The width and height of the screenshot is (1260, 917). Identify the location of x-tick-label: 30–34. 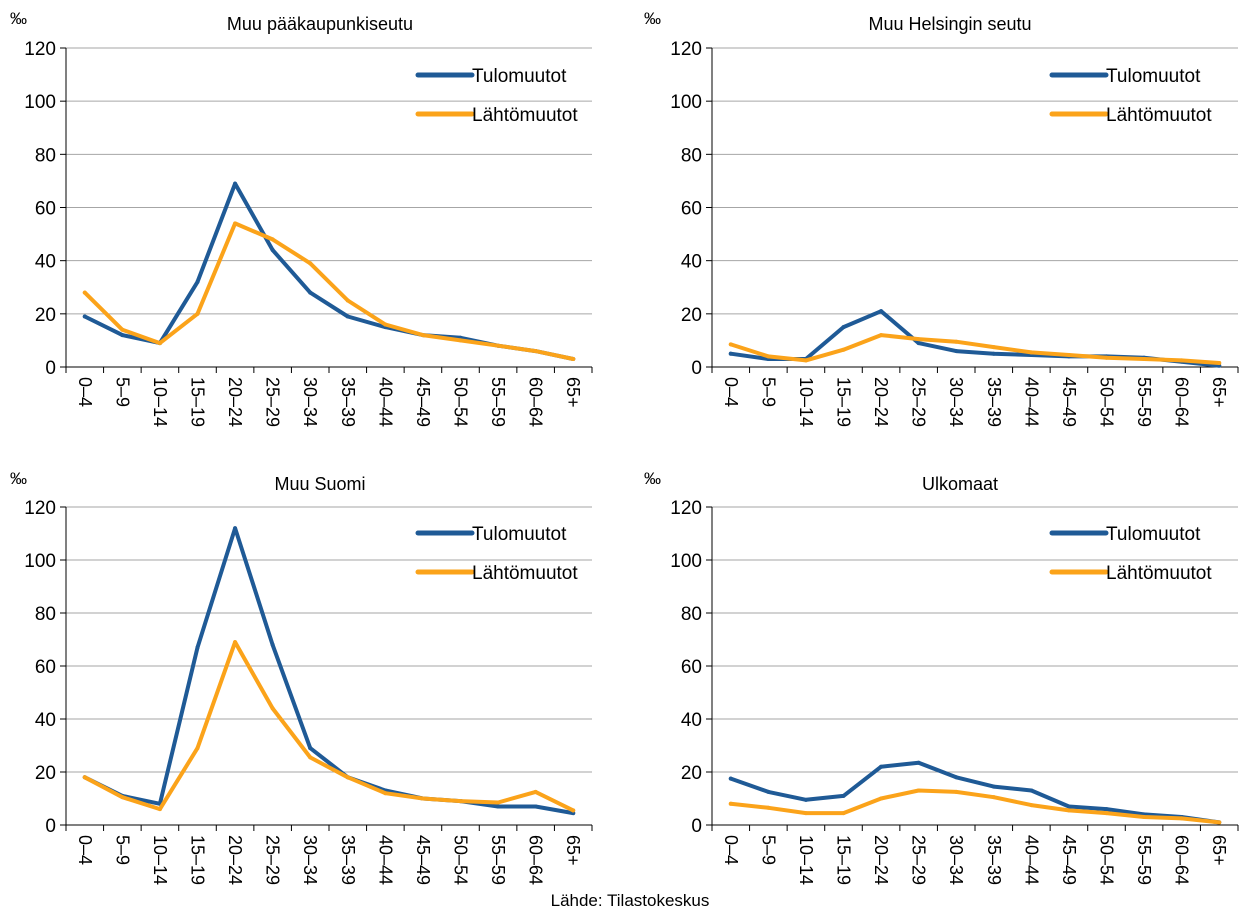
(956, 402).